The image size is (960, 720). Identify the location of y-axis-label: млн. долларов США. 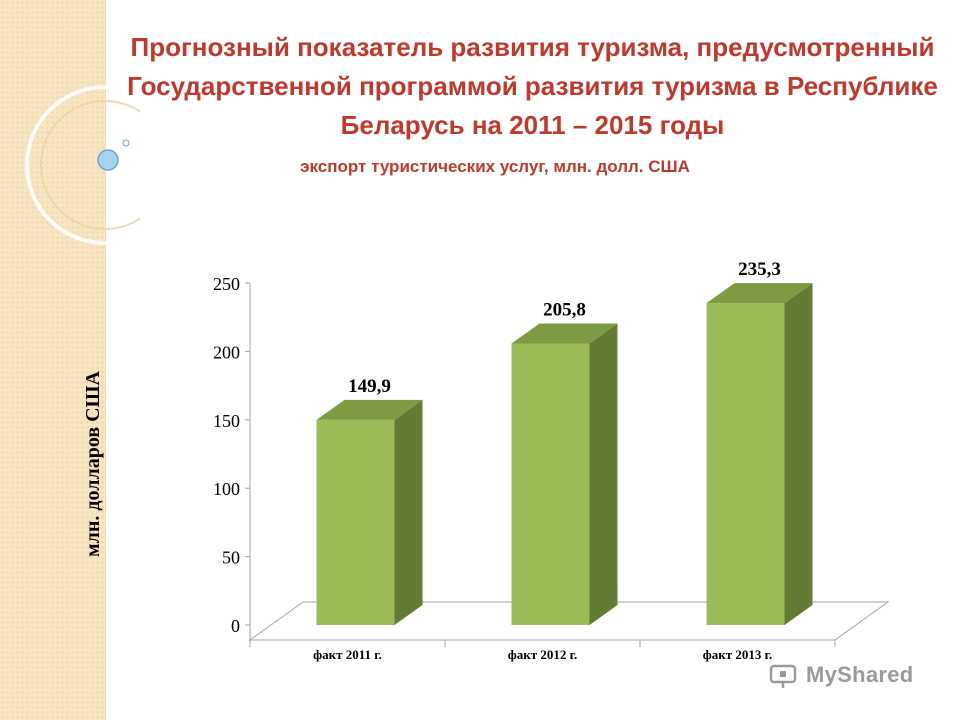
(93, 464).